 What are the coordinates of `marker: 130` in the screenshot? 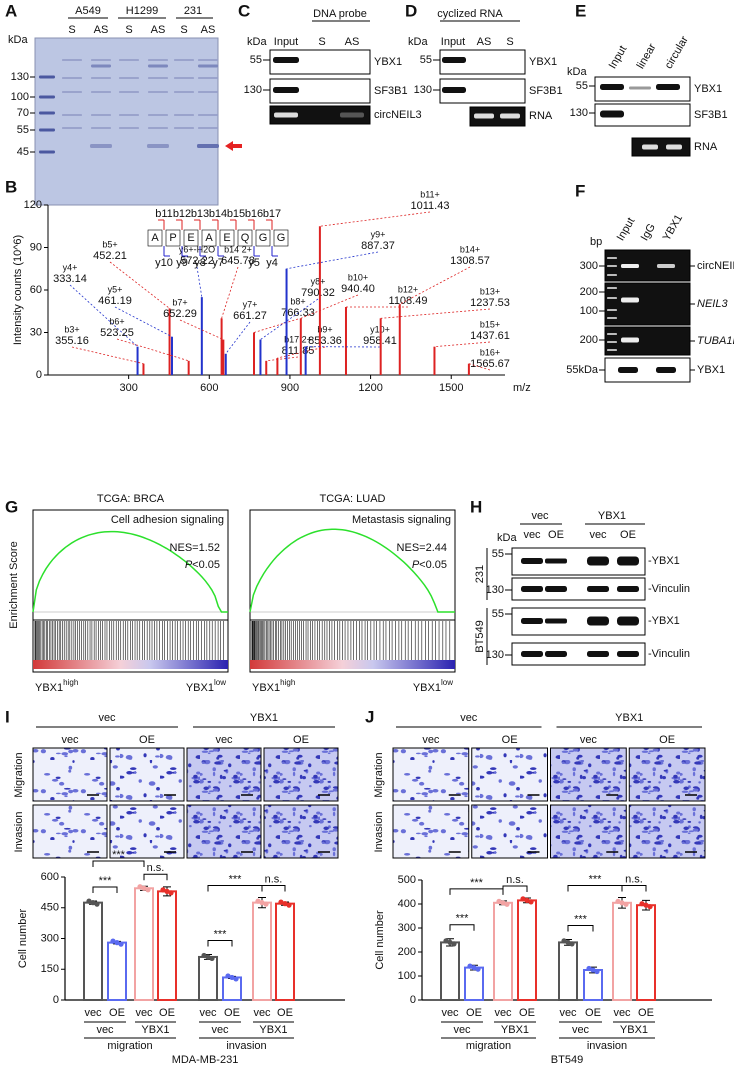 It's located at (423, 90).